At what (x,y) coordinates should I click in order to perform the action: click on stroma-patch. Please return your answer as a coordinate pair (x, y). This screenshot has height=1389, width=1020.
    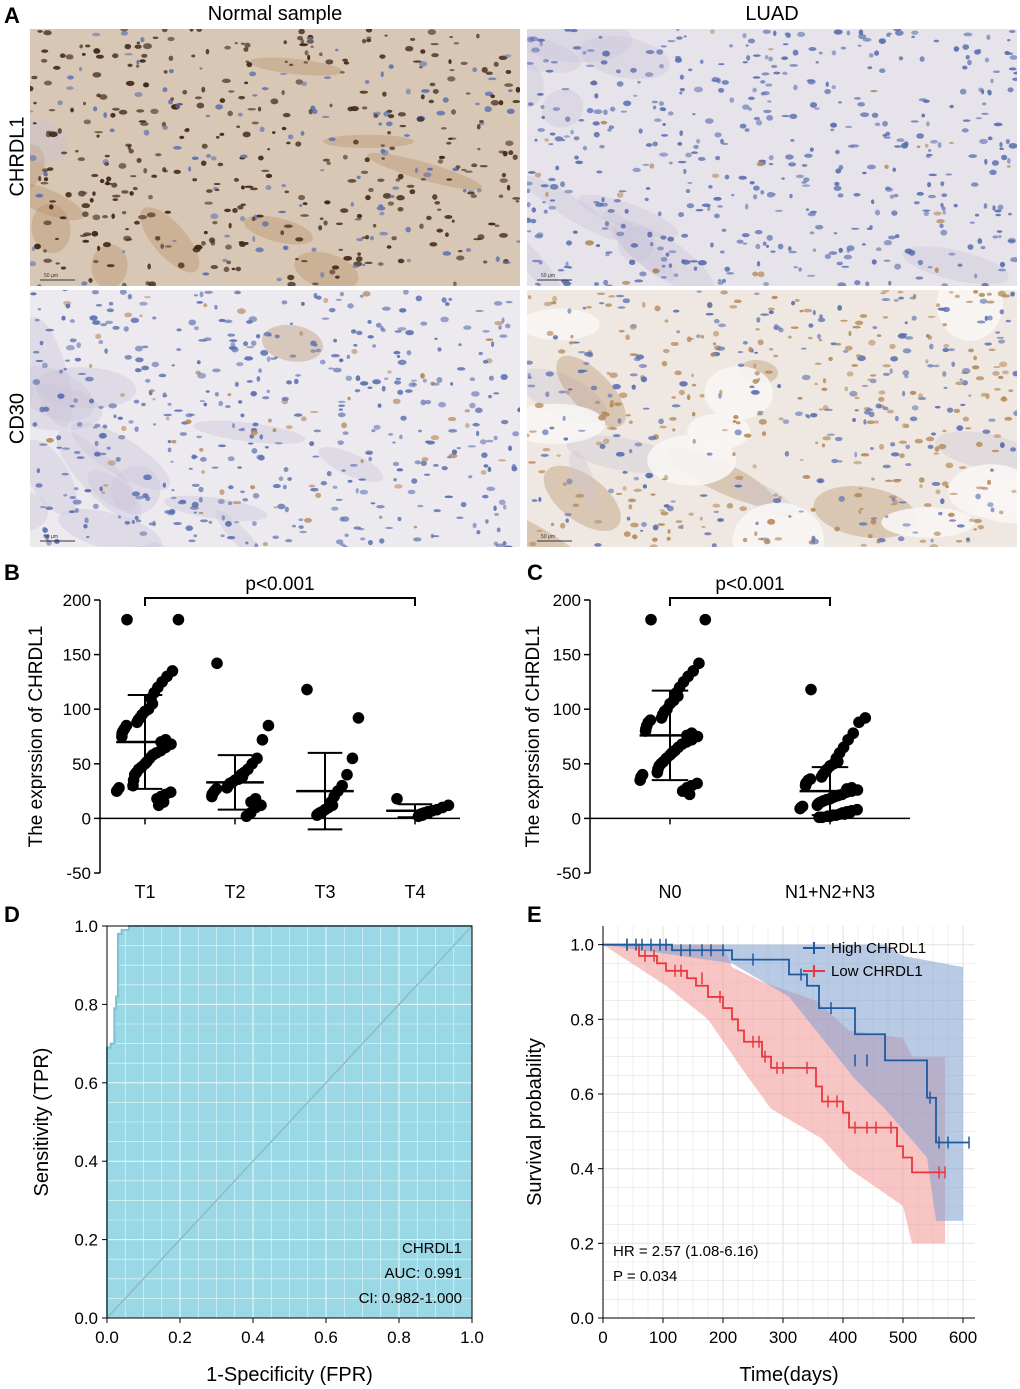
    Looking at the image, I should click on (292, 343).